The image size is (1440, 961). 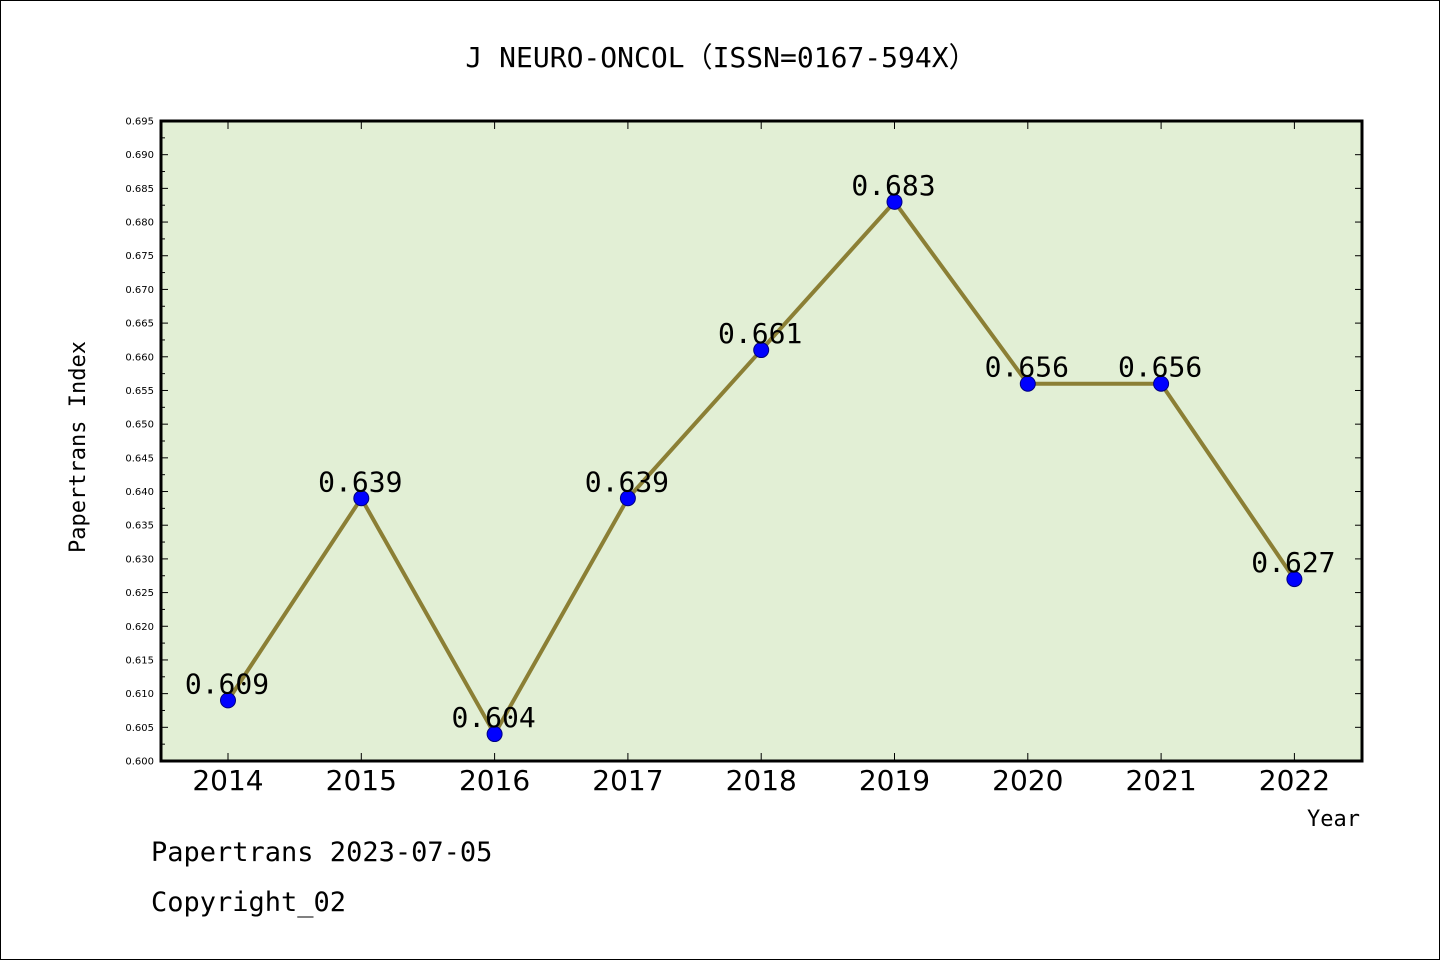 What do you see at coordinates (1293, 562) in the screenshot?
I see `data-point-label: 0.627` at bounding box center [1293, 562].